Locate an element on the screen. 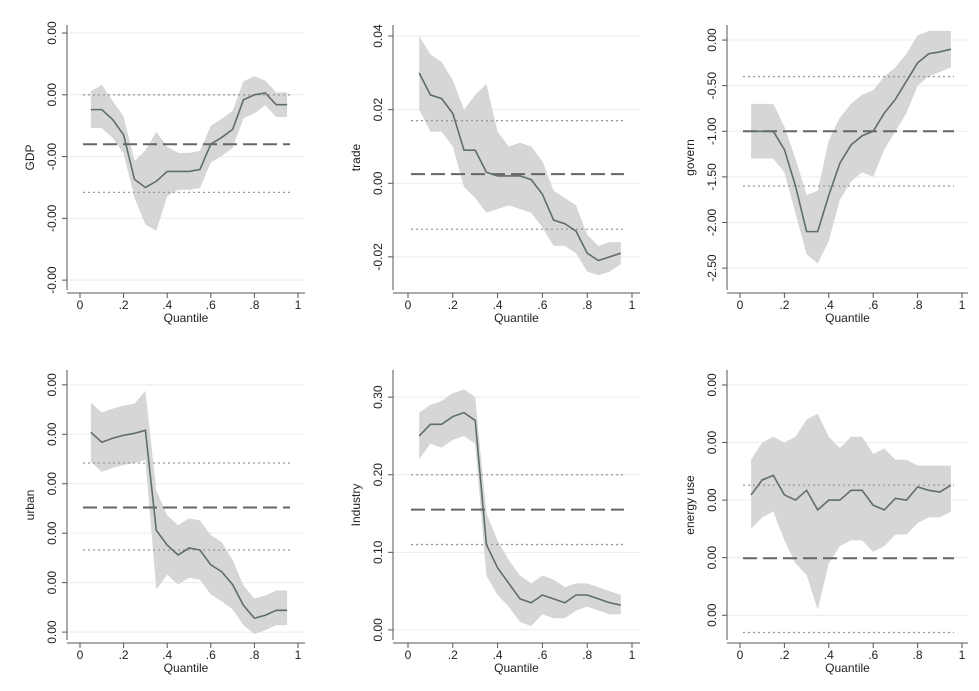 This screenshot has height=691, width=979. y-tick-label: -0.50 is located at coordinates (712, 86).